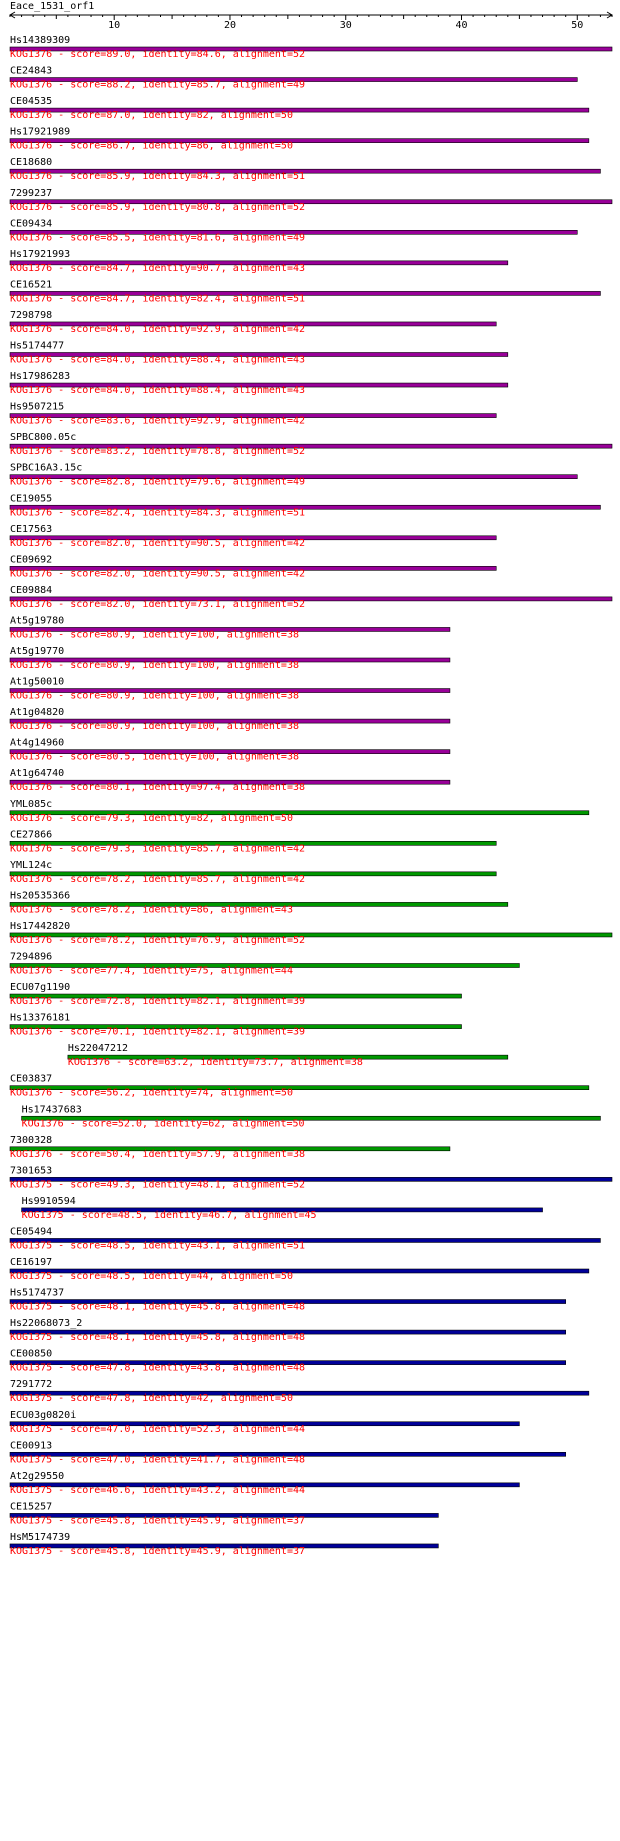  What do you see at coordinates (31, 71) in the screenshot?
I see `hit-name: CE24843` at bounding box center [31, 71].